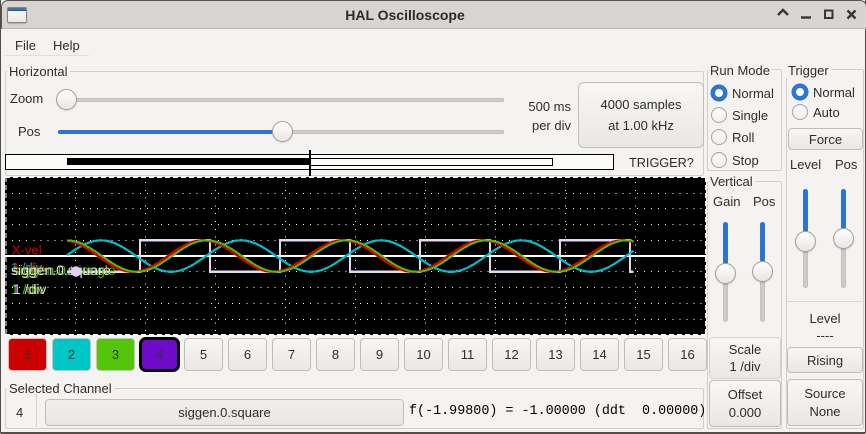  I want to click on svg-text: siggen.0.square, so click(61, 270).